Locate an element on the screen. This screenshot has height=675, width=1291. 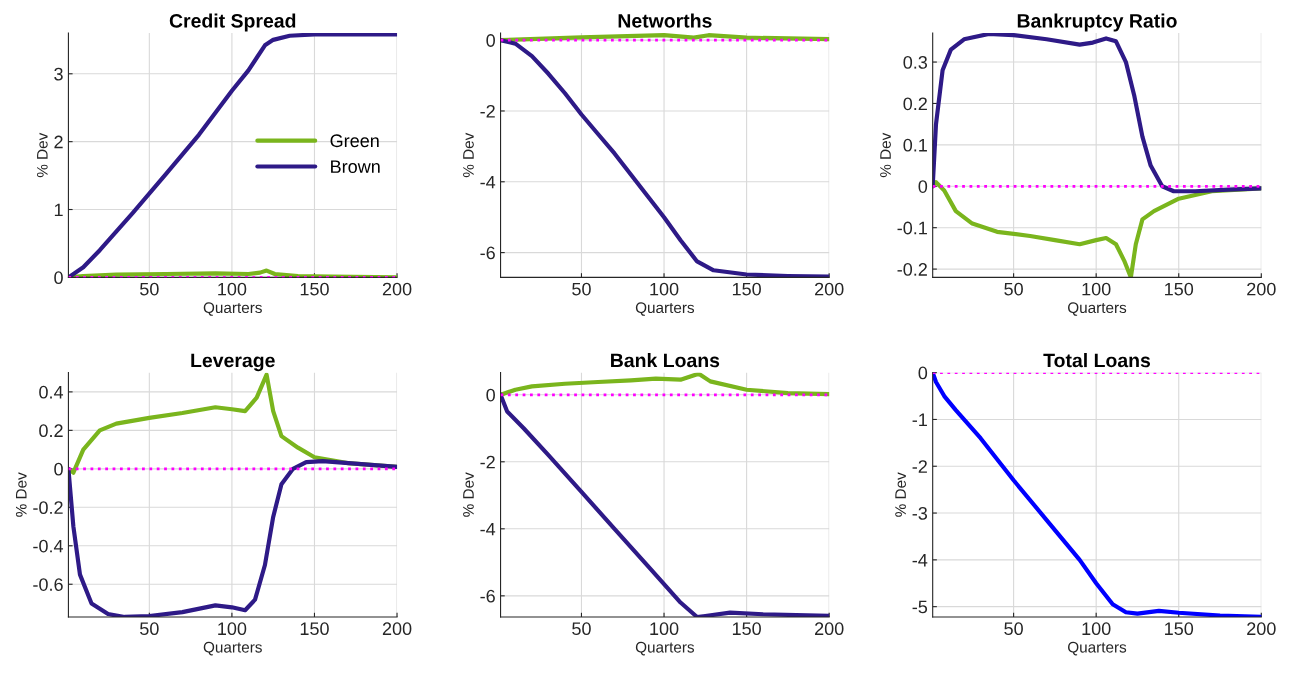
chart-title: Leverage is located at coordinates (233, 362).